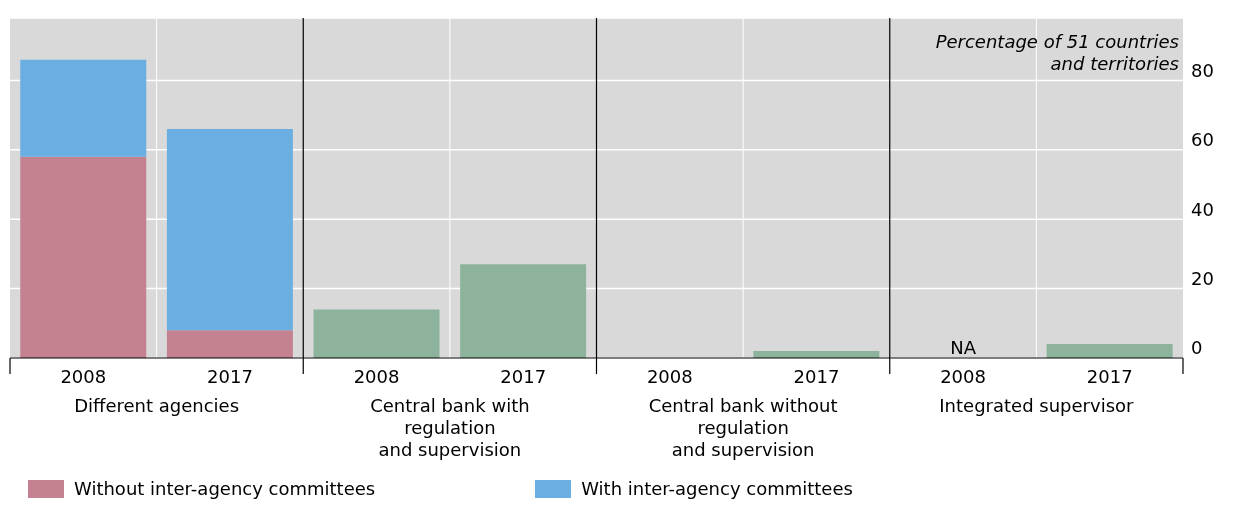 The width and height of the screenshot is (1241, 515). Describe the element at coordinates (963, 347) in the screenshot. I see `annotation: NA` at that location.